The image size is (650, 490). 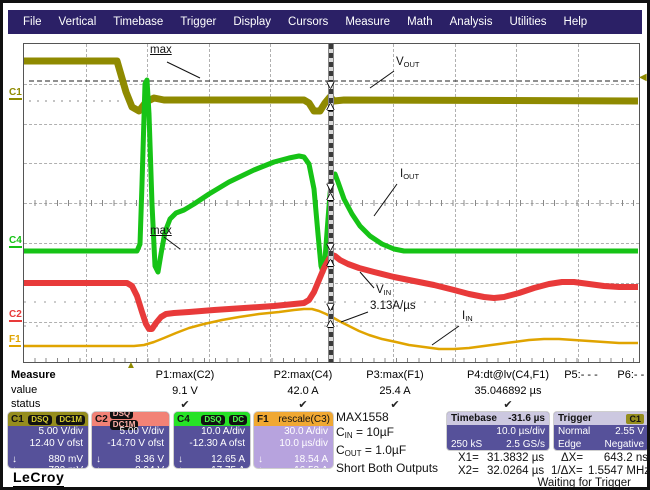 I want to click on measure-p3: P3:max(F1) 25.4 A ✔, so click(x=395, y=390).